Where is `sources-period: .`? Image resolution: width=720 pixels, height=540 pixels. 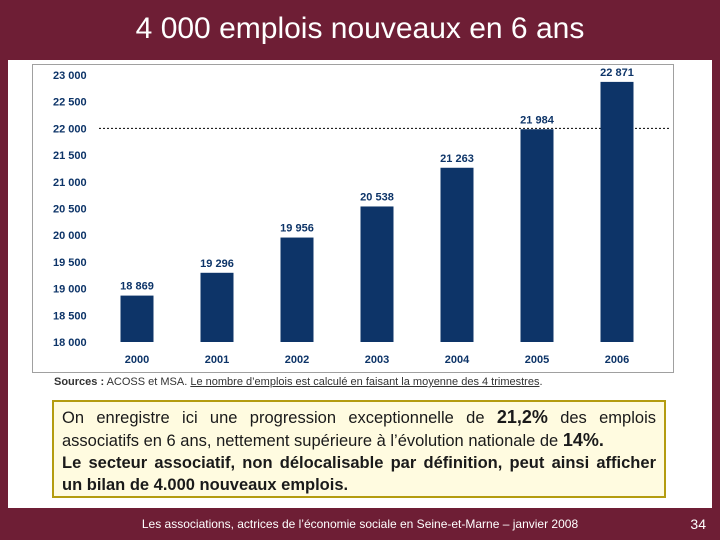
sources-period: . is located at coordinates (541, 382).